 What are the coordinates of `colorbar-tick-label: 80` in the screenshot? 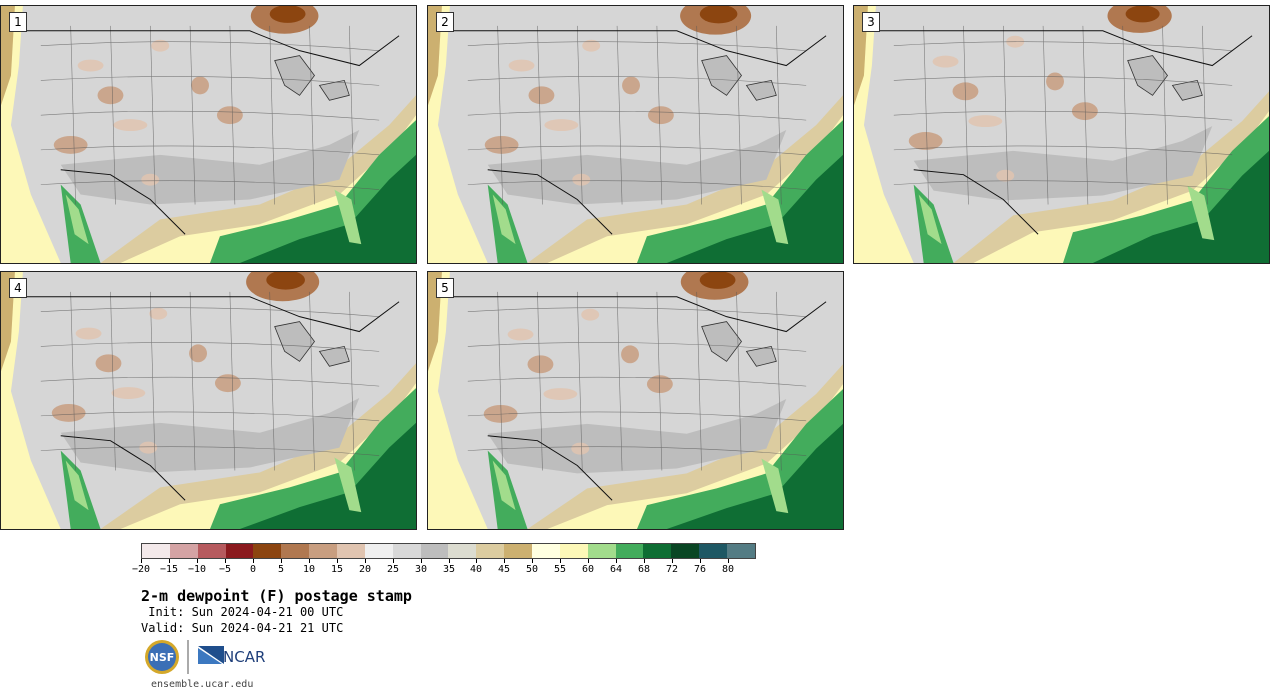 It's located at (728, 569).